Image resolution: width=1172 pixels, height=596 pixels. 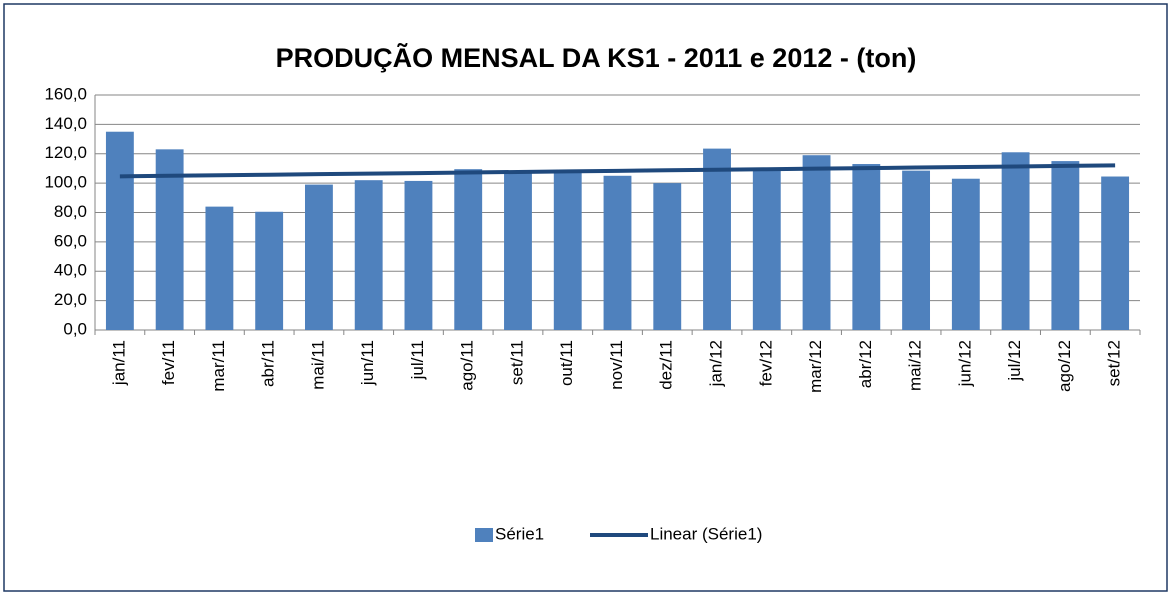 I want to click on legend-label: Linear (Série1), so click(x=706, y=533).